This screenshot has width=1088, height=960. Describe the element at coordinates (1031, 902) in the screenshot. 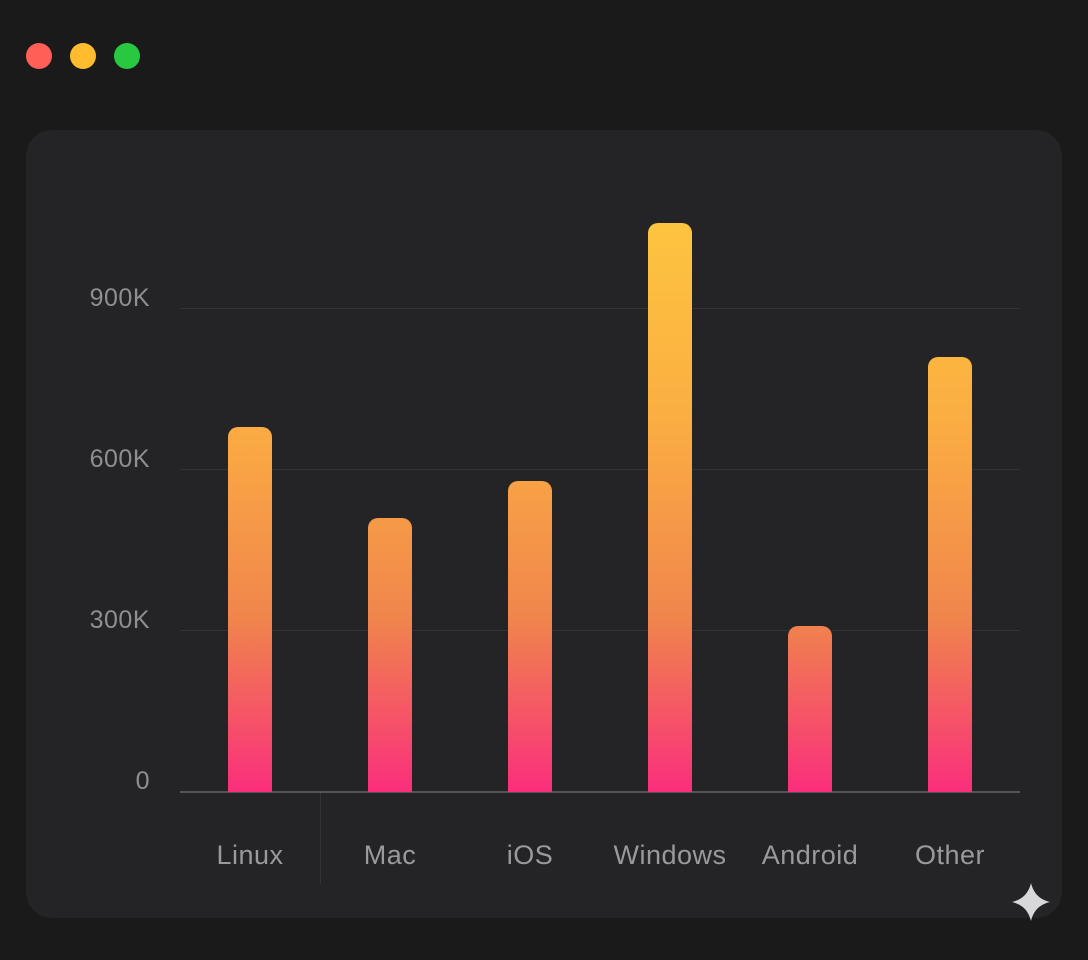

I see `sparkle-icon` at that location.